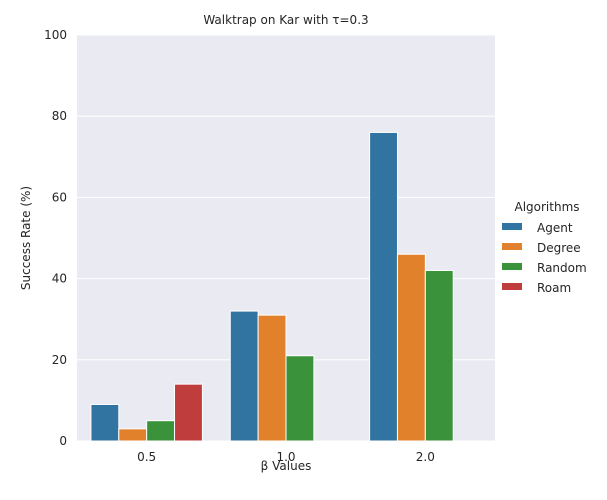 The height and width of the screenshot is (500, 607). What do you see at coordinates (188, 412) in the screenshot?
I see `bar-roam` at bounding box center [188, 412].